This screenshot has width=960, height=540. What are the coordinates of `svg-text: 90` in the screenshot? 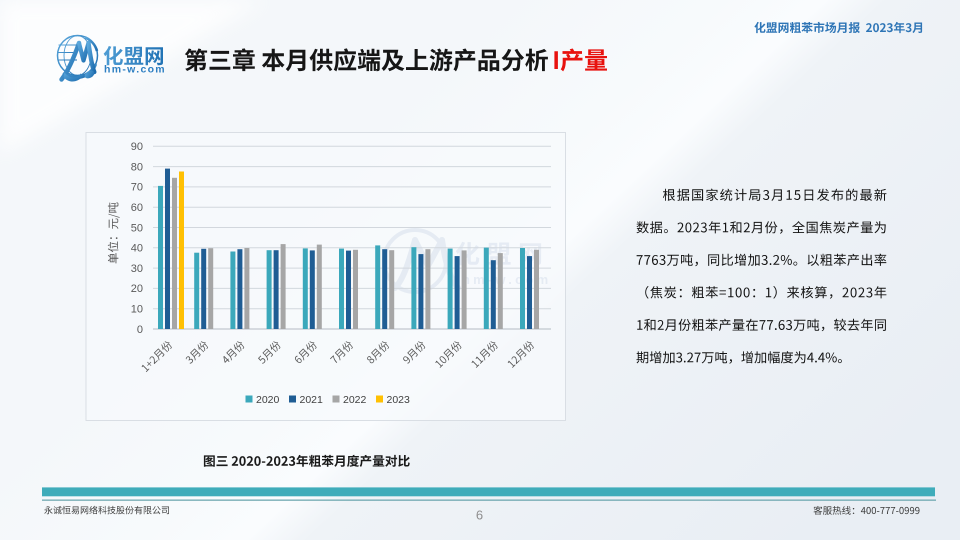 It's located at (137, 147).